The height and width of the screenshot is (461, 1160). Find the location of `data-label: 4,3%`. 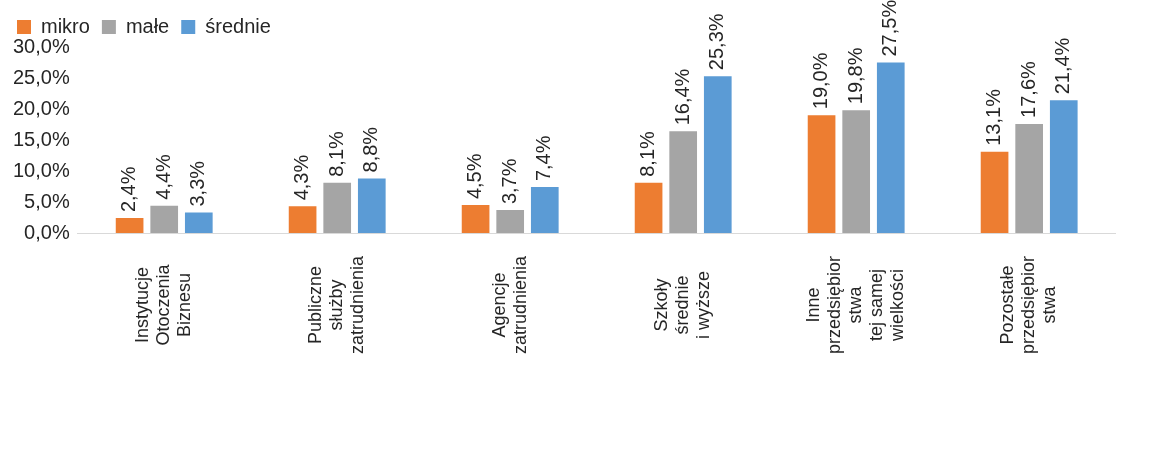

data-label: 4,3% is located at coordinates (301, 177).